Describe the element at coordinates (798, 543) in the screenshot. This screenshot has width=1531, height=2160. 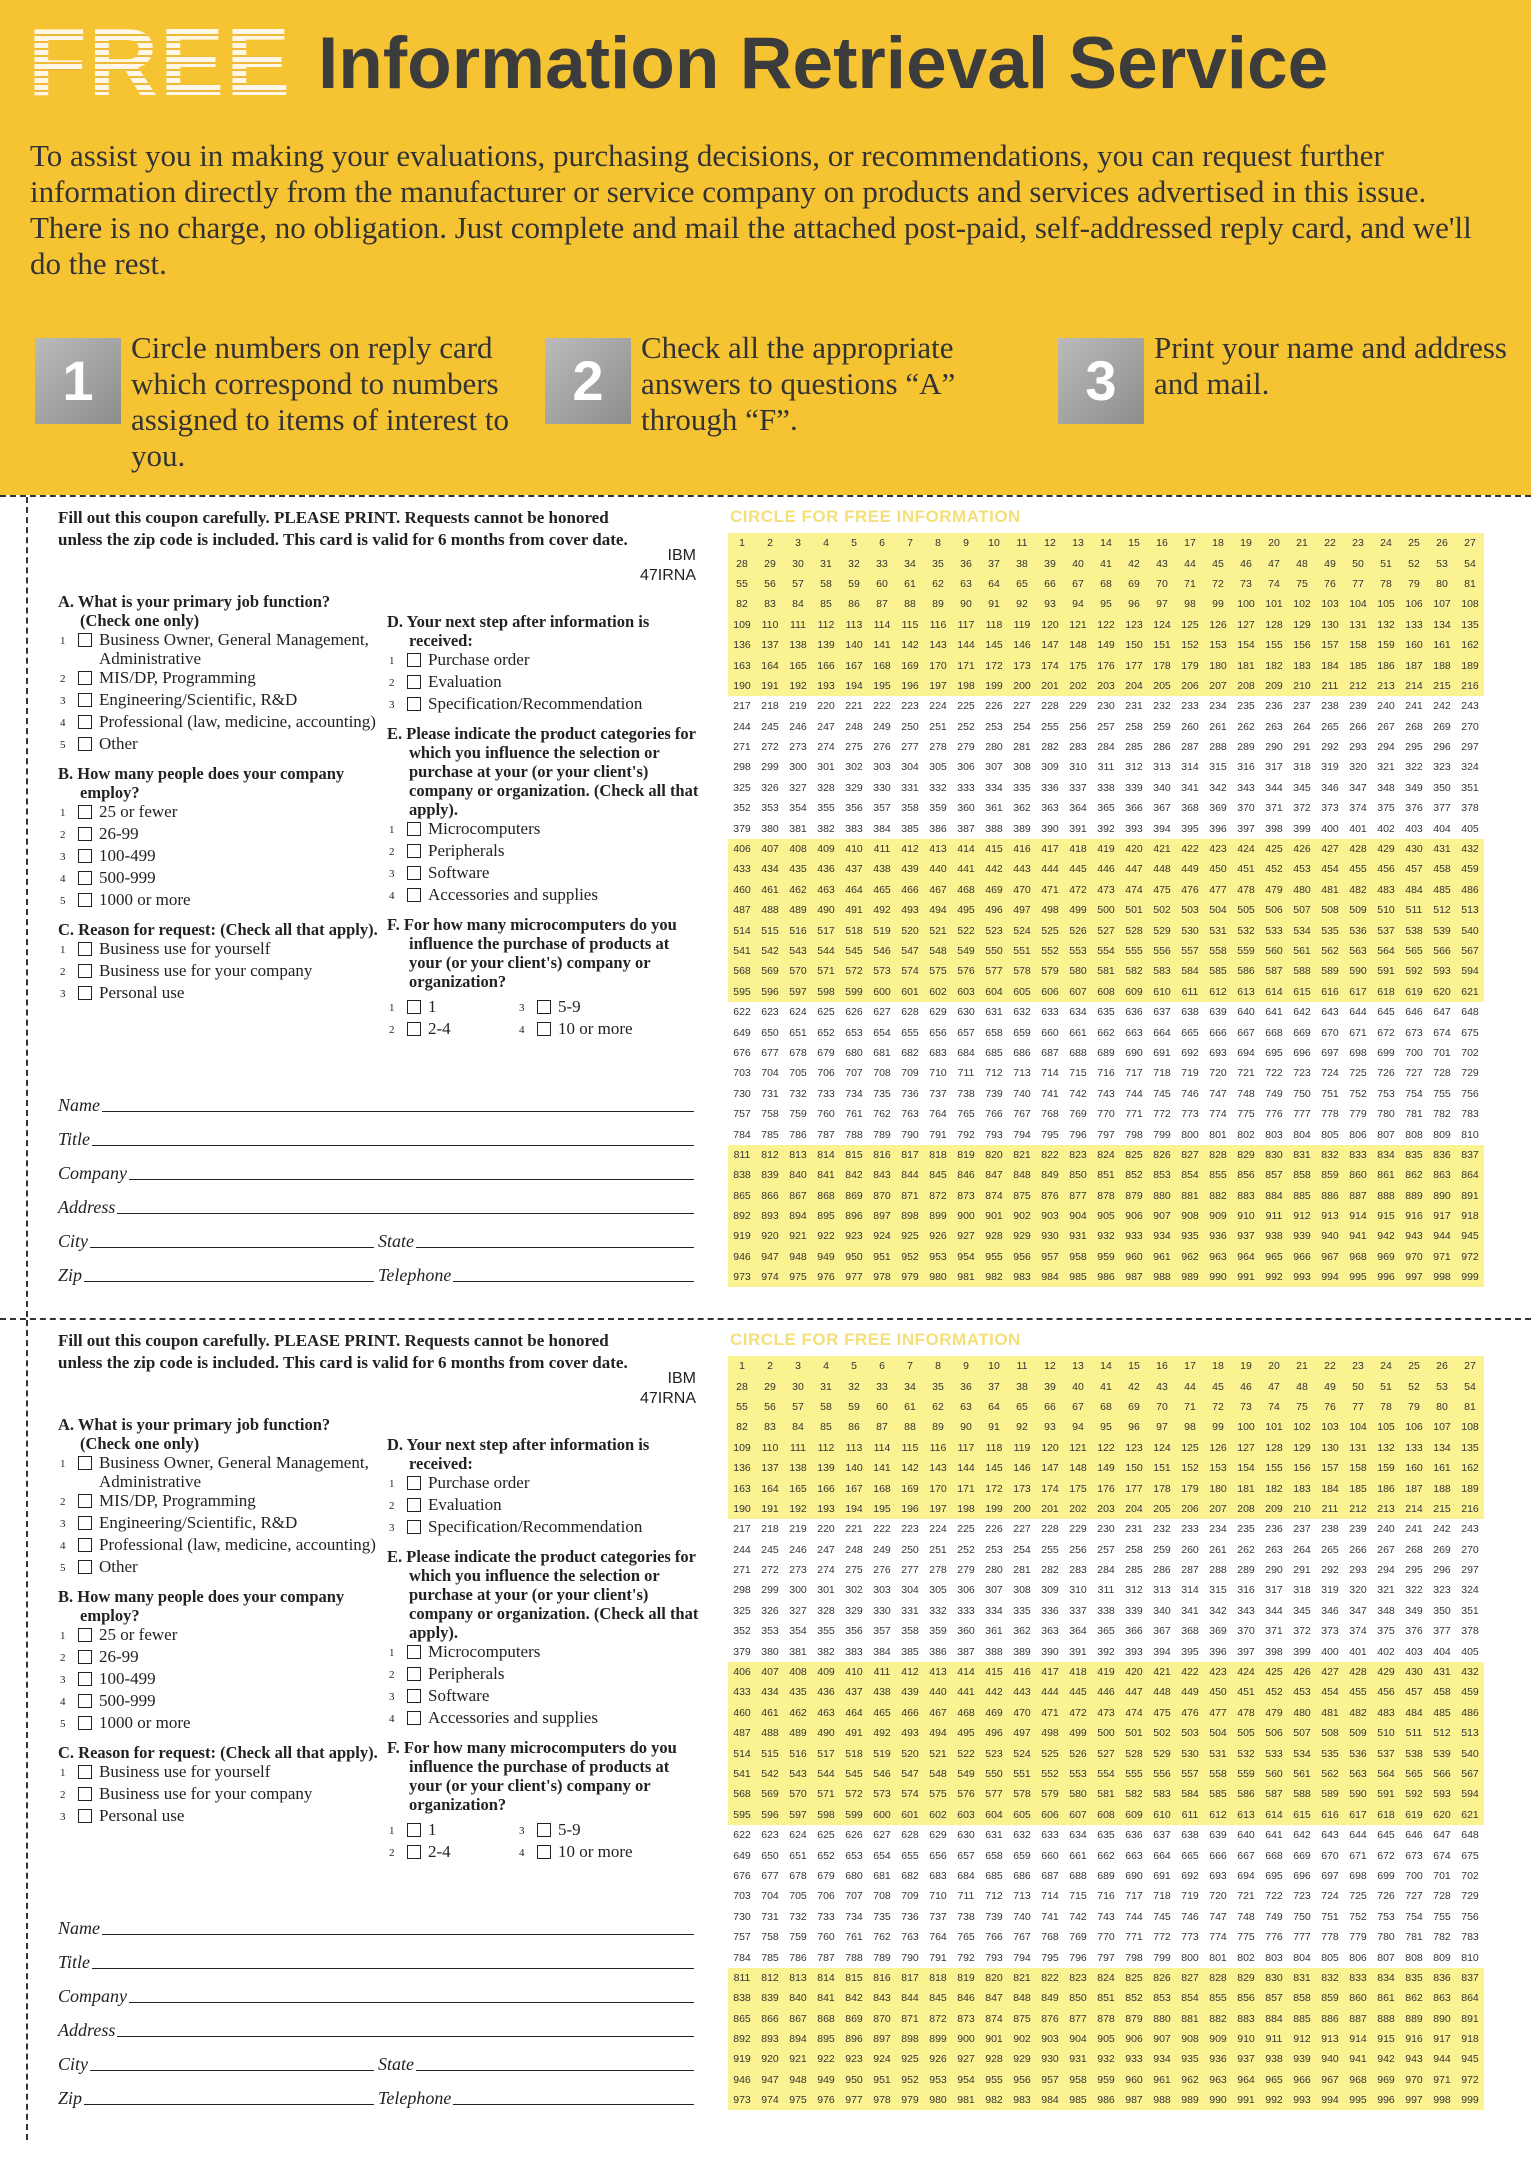
I see `circle-number: 3` at that location.